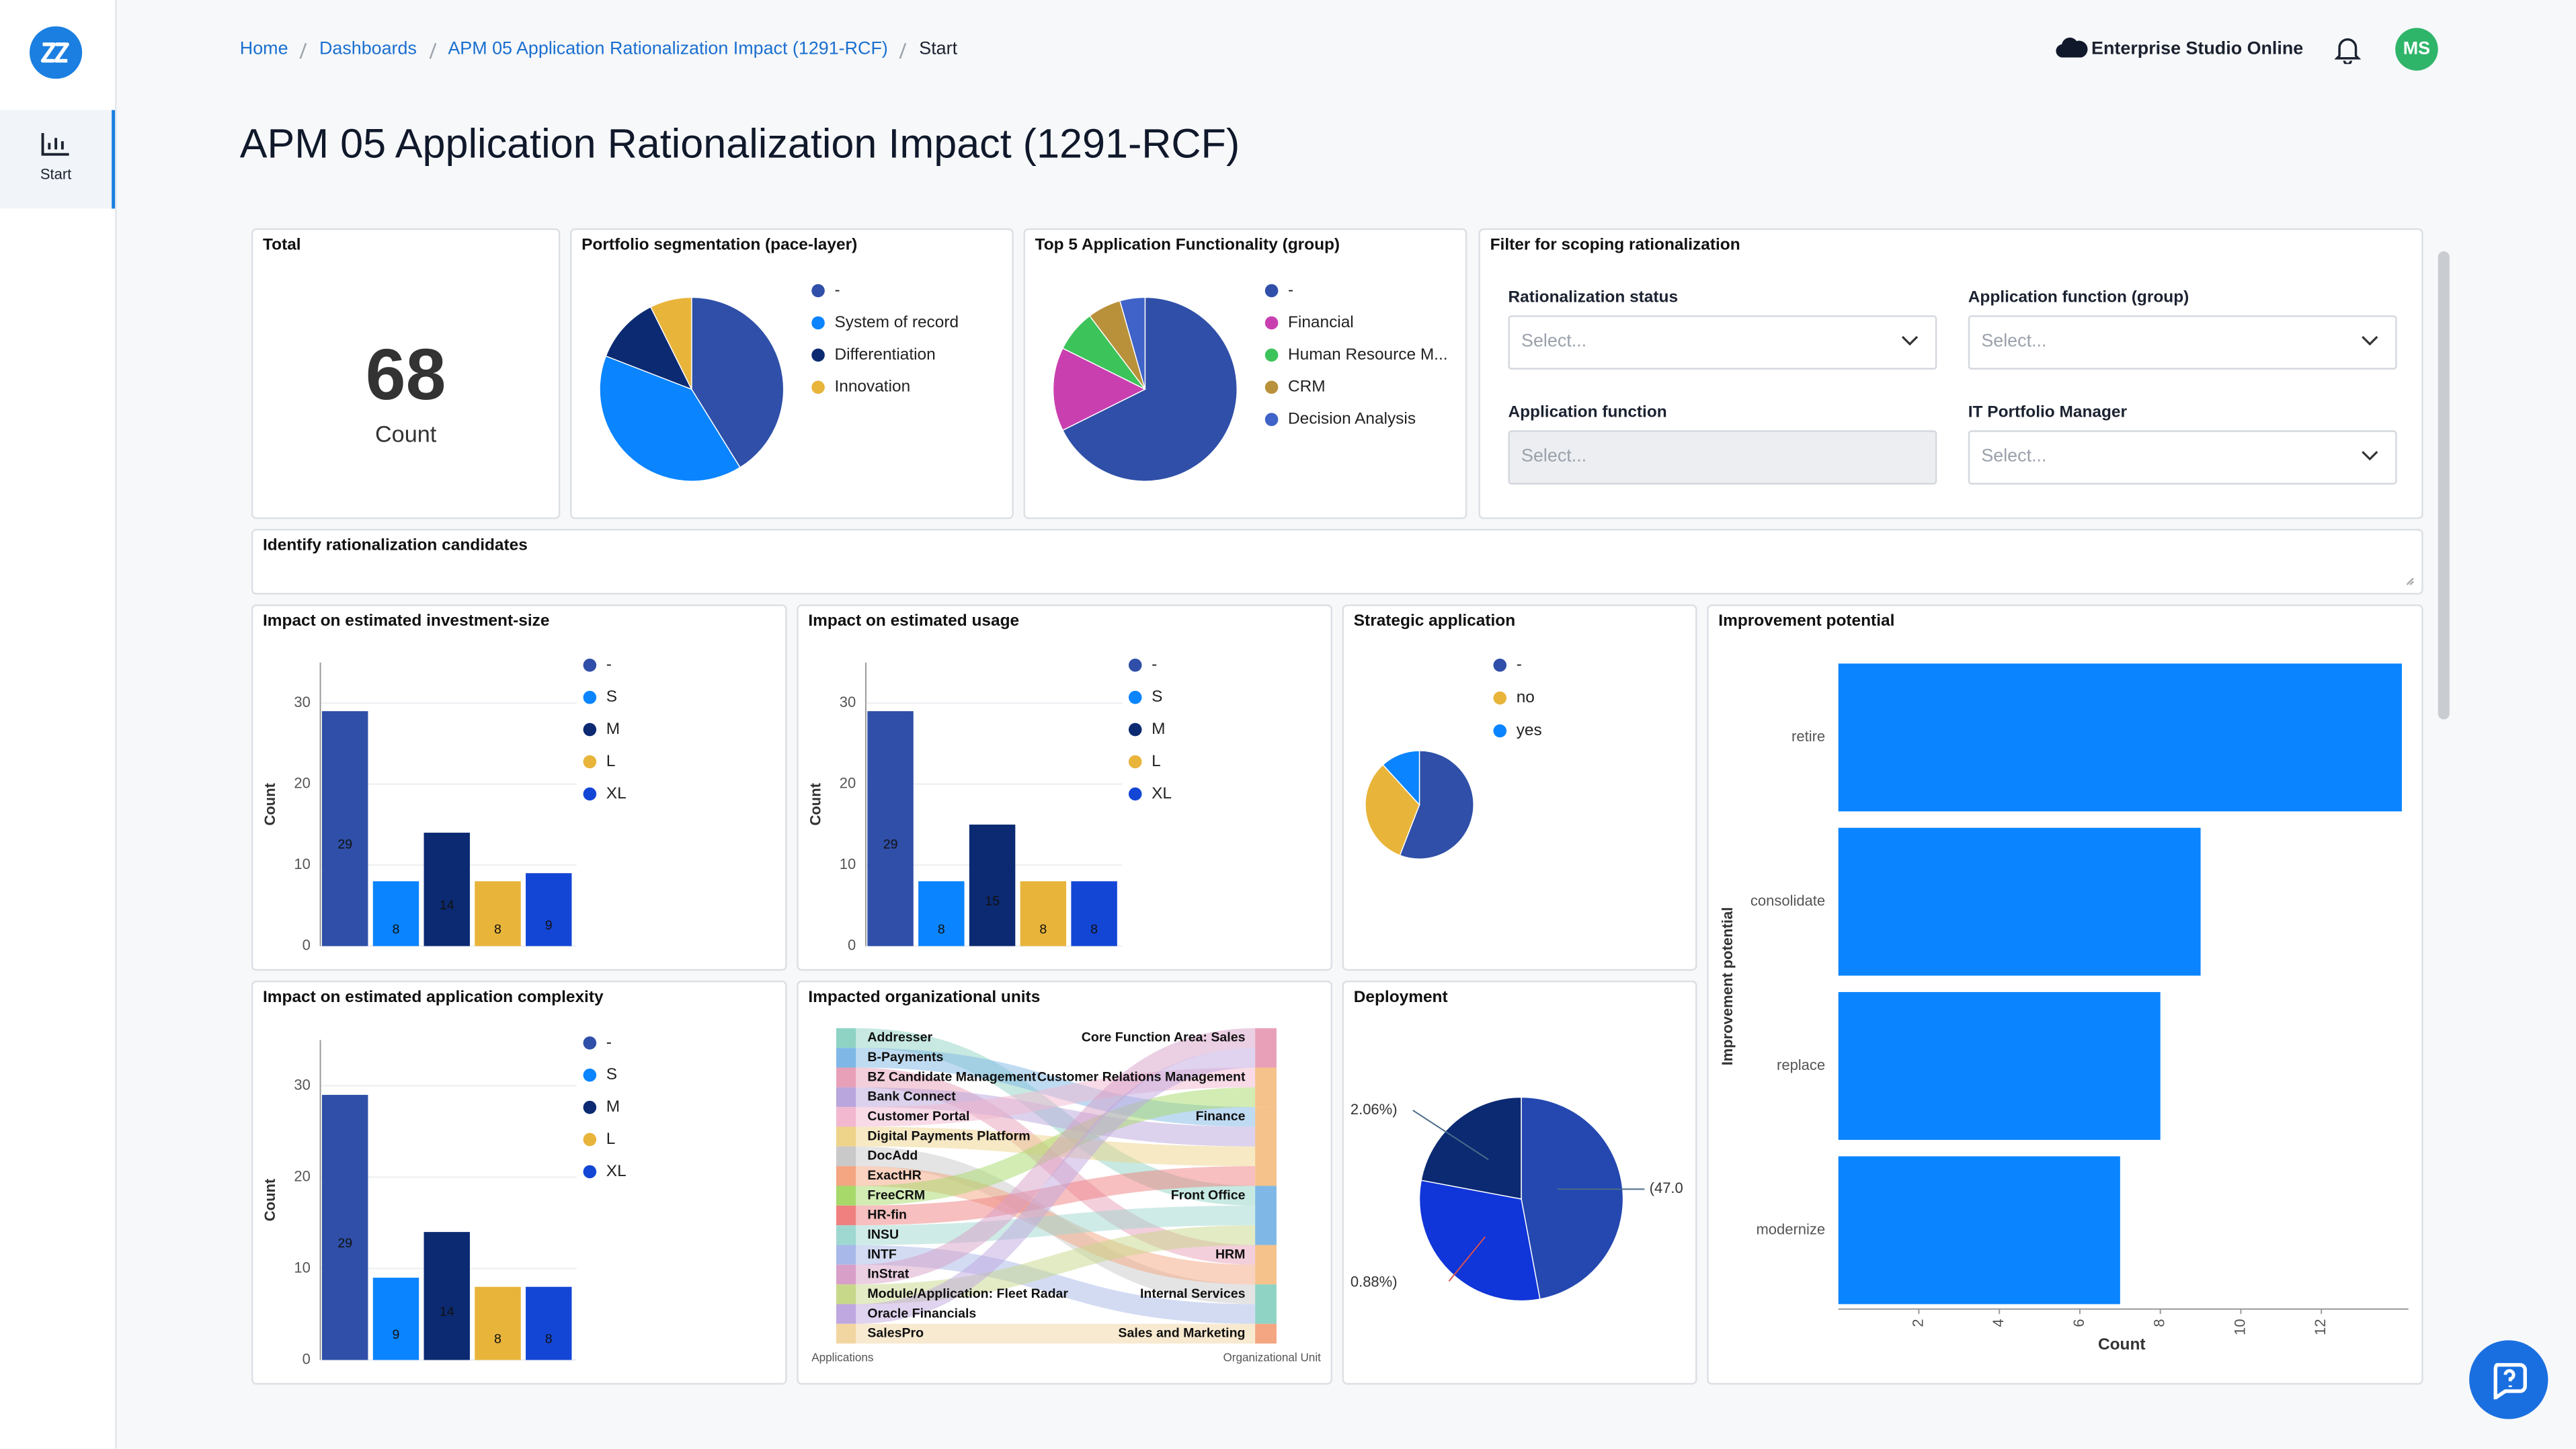  I want to click on legend-label: XL, so click(616, 1171).